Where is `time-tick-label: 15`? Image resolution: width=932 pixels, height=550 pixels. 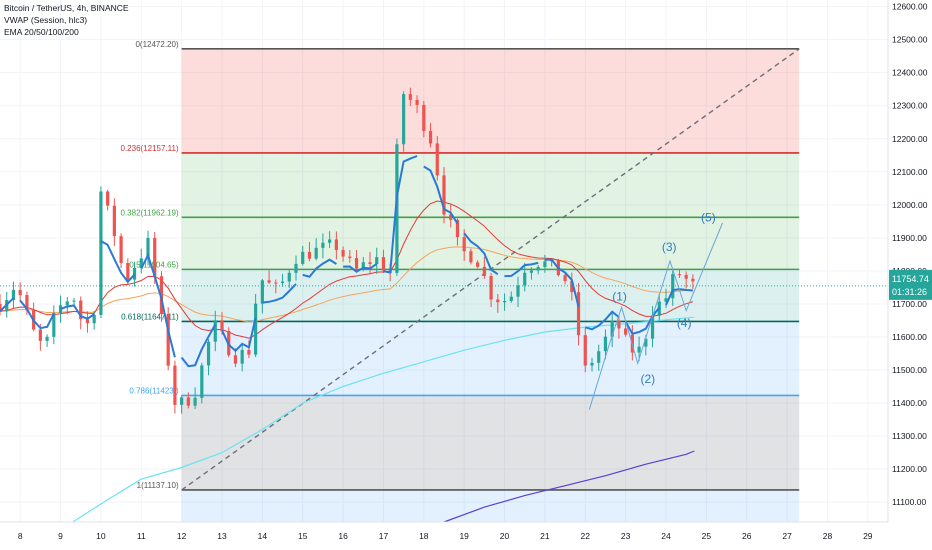 time-tick-label: 15 is located at coordinates (303, 536).